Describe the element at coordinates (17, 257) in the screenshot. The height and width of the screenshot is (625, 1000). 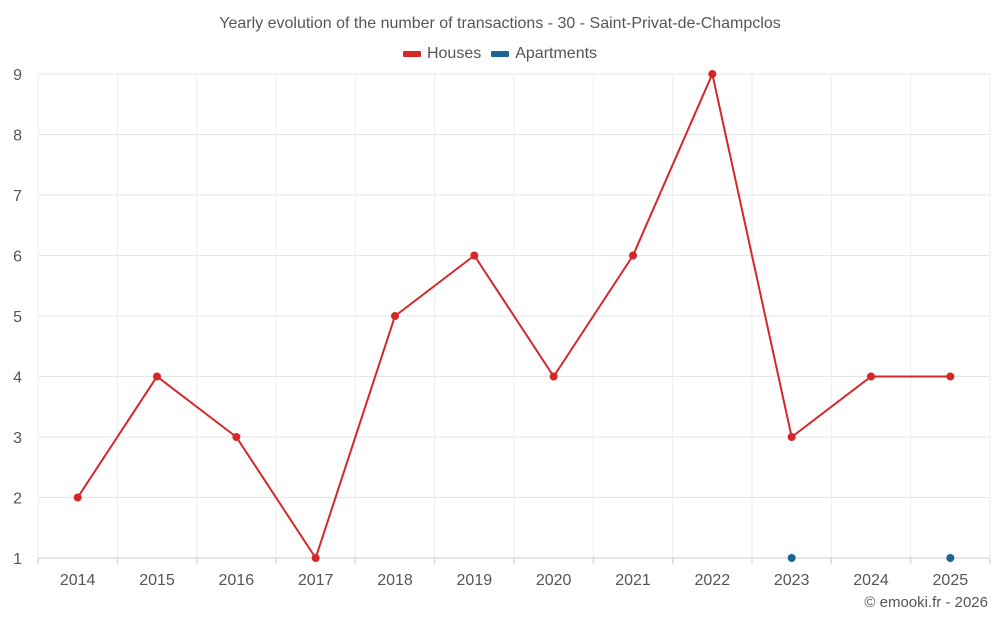
I see `y-tick-label-6: 6` at that location.